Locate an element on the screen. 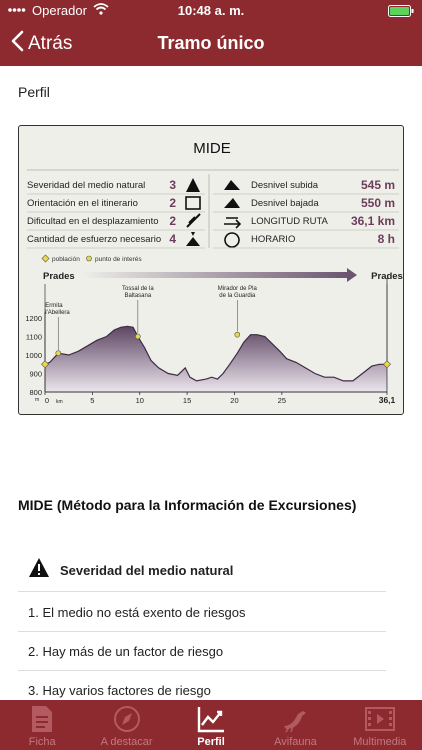 This screenshot has height=750, width=422. y-tick-label: 1200 is located at coordinates (33, 318).